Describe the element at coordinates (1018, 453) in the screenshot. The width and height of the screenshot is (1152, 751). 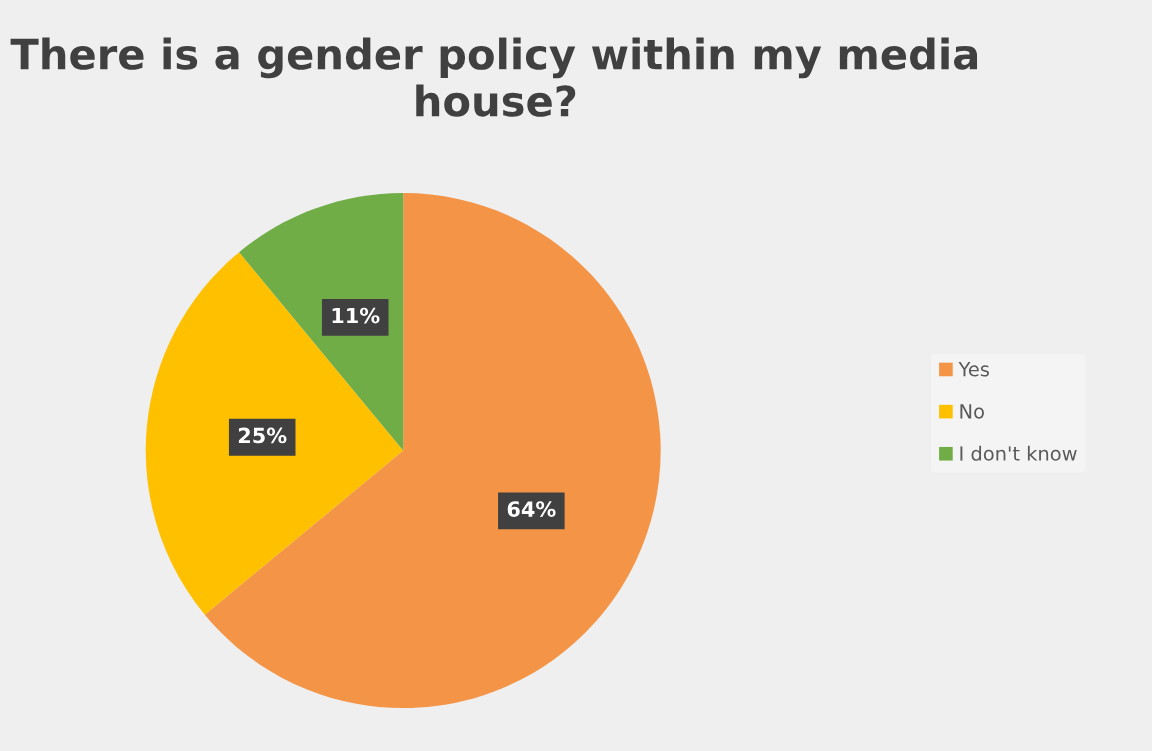
I see `legend-label: I don't know` at that location.